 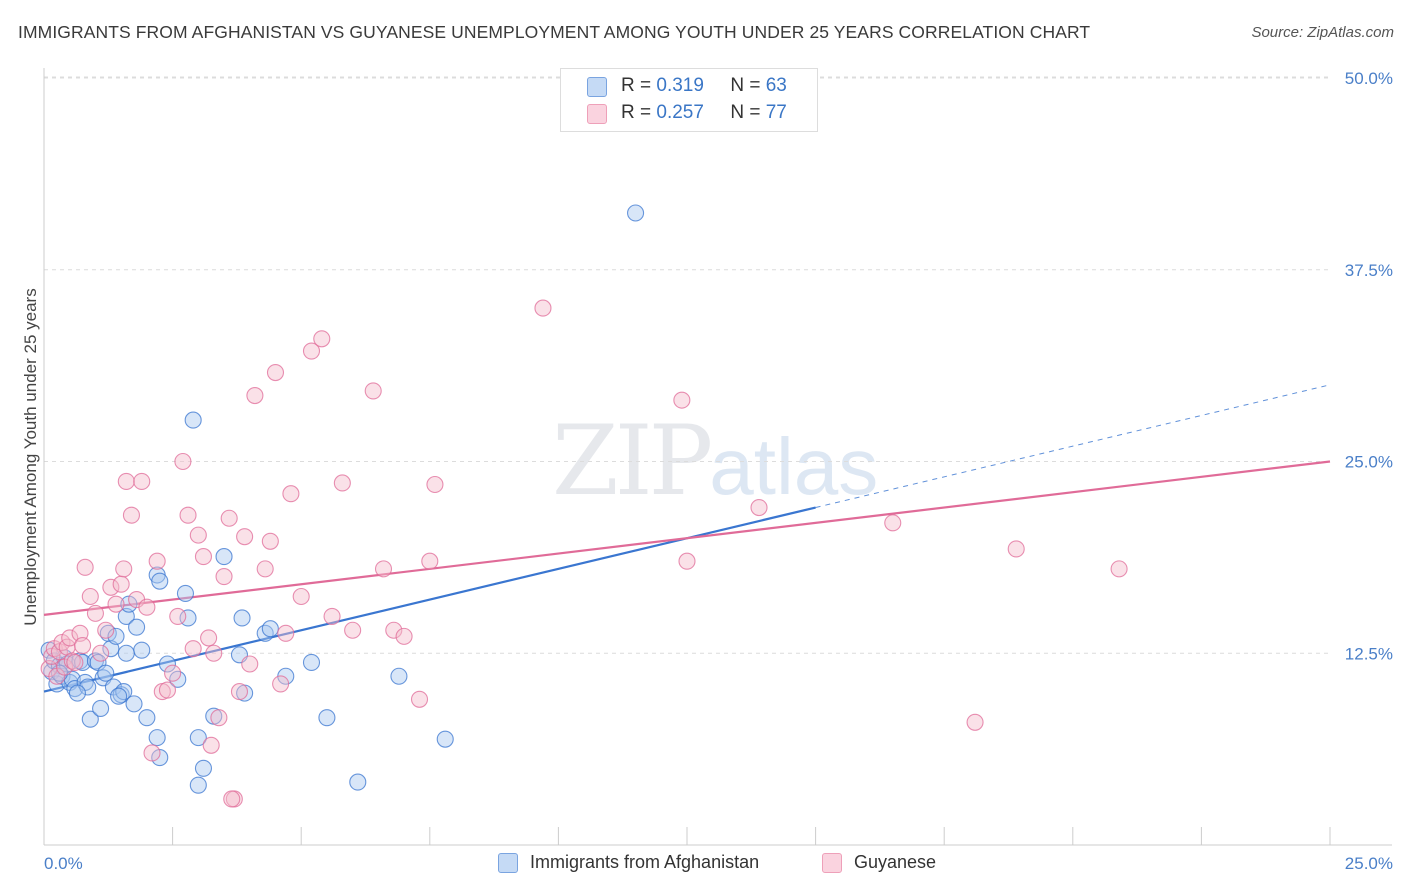 I want to click on y-tick-label-3: 50.0%, so click(x=1369, y=78).